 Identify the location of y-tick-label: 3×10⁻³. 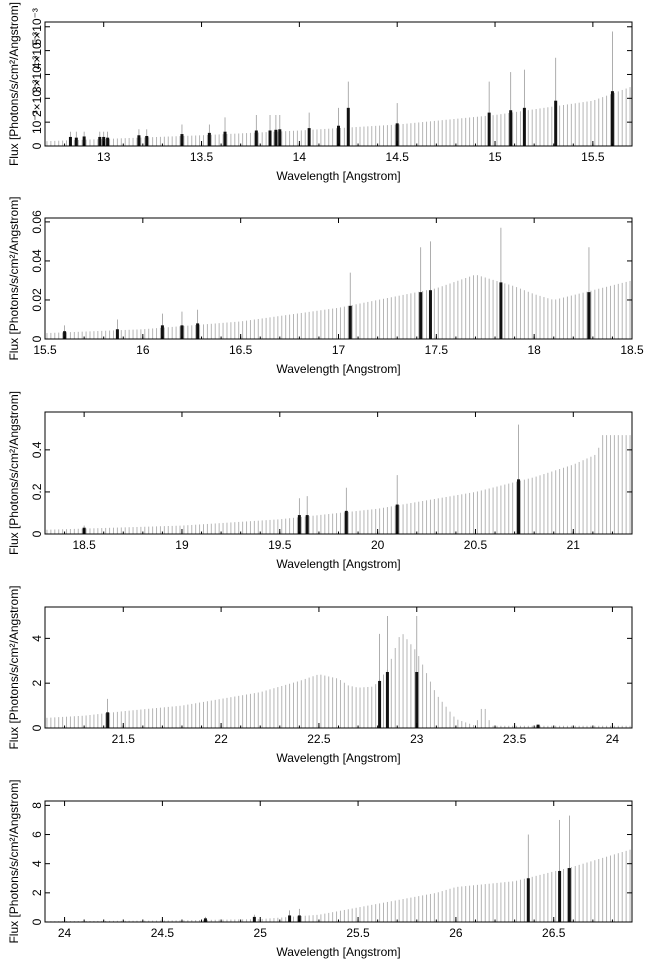
(37, 74).